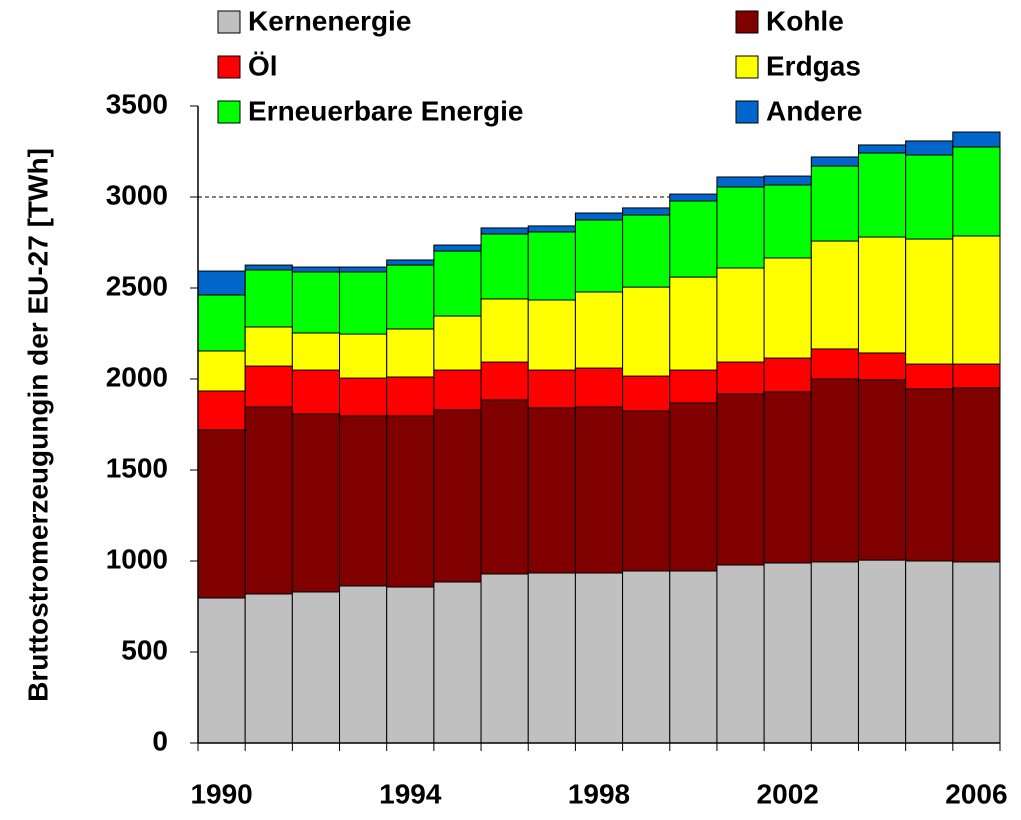 The image size is (1021, 820). I want to click on y-tick-label: 2000, so click(137, 376).